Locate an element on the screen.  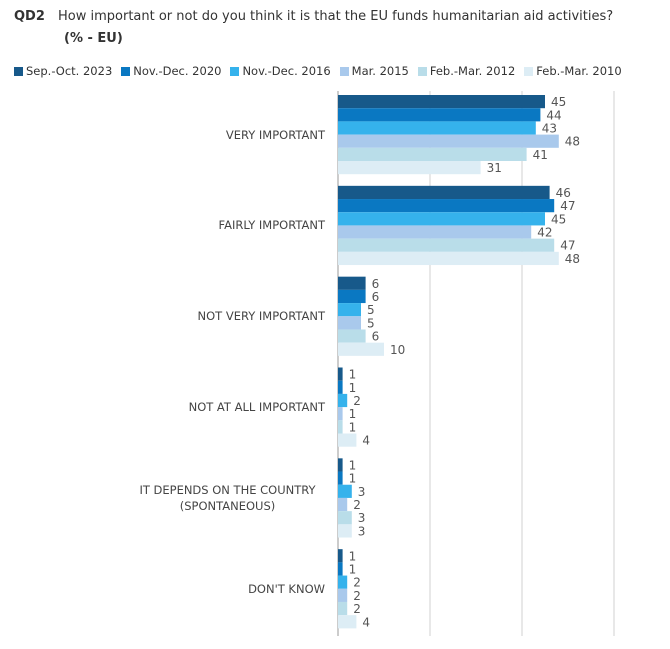
legend-label: Feb.-Mar. 2012 is located at coordinates (472, 71).